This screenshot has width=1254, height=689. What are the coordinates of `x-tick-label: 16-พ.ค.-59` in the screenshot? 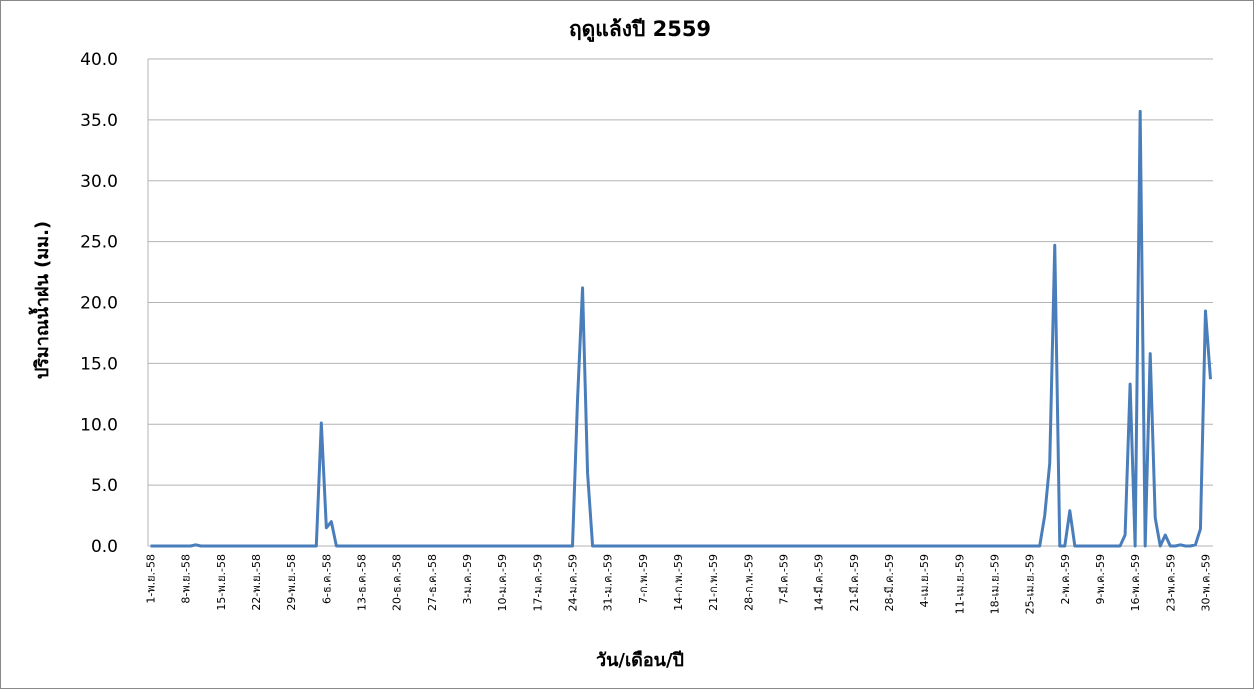 It's located at (1135, 583).